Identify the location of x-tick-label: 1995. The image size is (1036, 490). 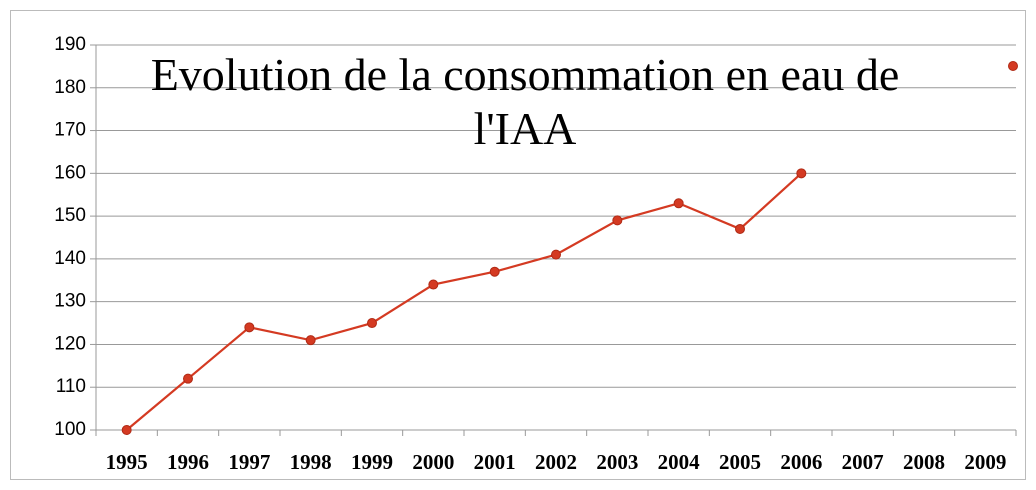
(127, 462).